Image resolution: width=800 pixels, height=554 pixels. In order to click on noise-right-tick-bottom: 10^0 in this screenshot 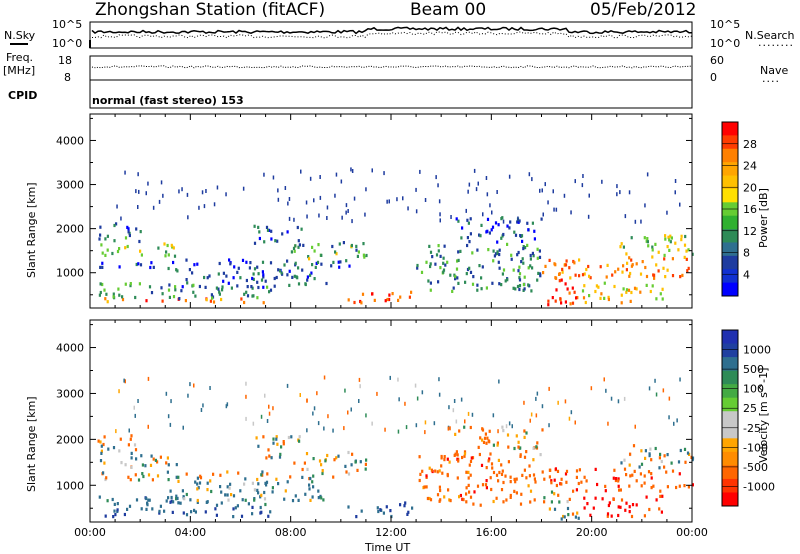, I will do `click(725, 43)`.